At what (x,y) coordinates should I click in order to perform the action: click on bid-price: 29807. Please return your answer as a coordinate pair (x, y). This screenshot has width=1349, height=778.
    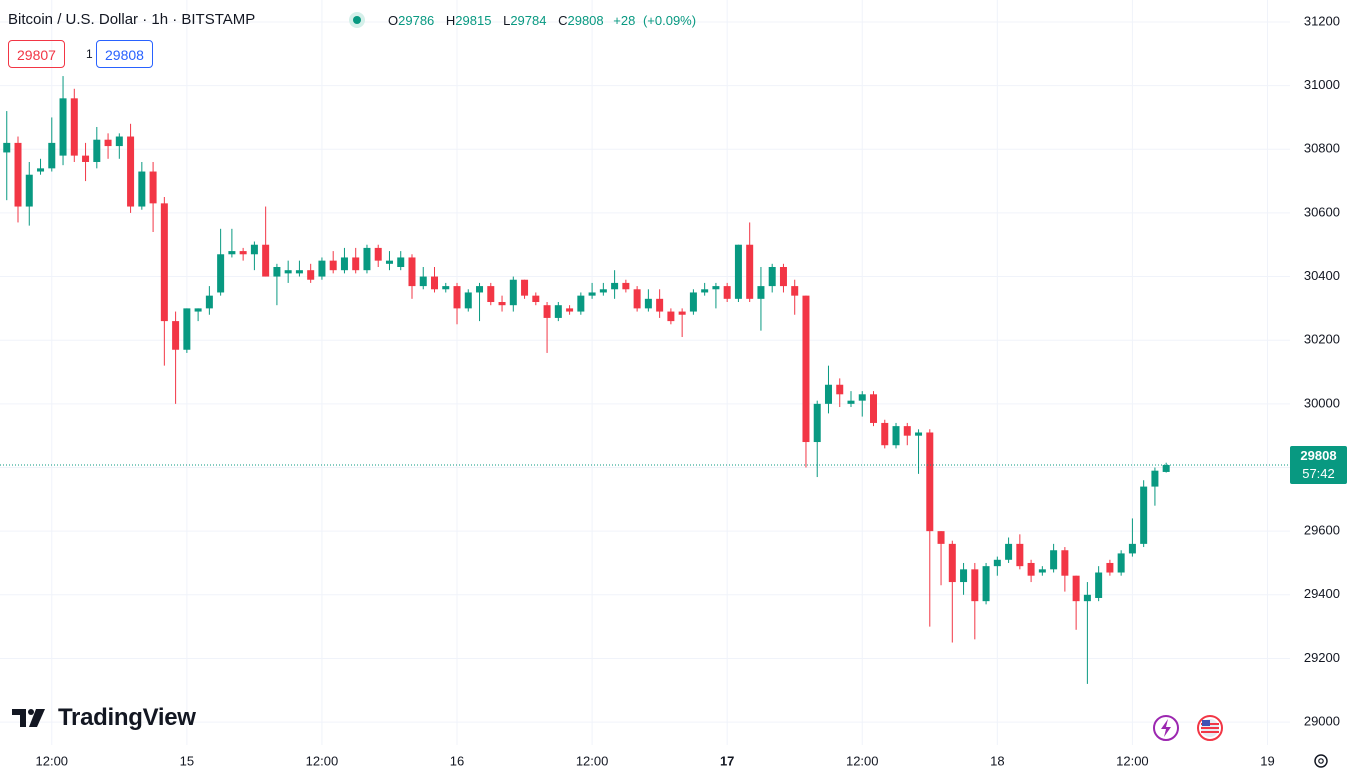
    Looking at the image, I should click on (36, 54).